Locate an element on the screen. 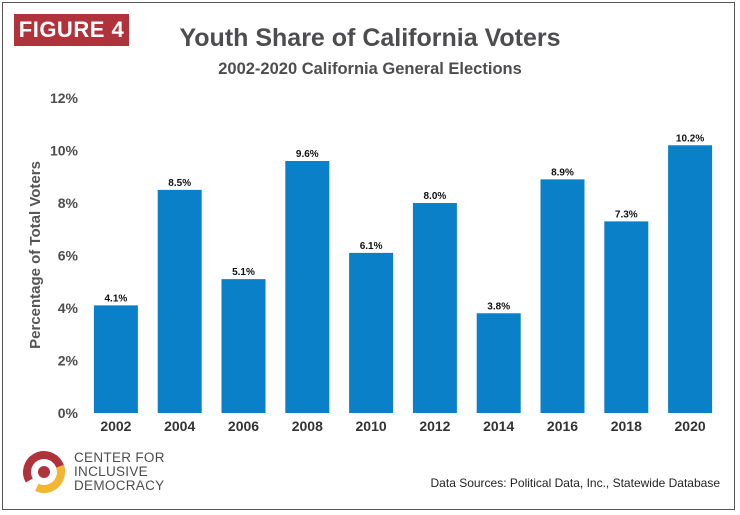  bar-2008 is located at coordinates (307, 287).